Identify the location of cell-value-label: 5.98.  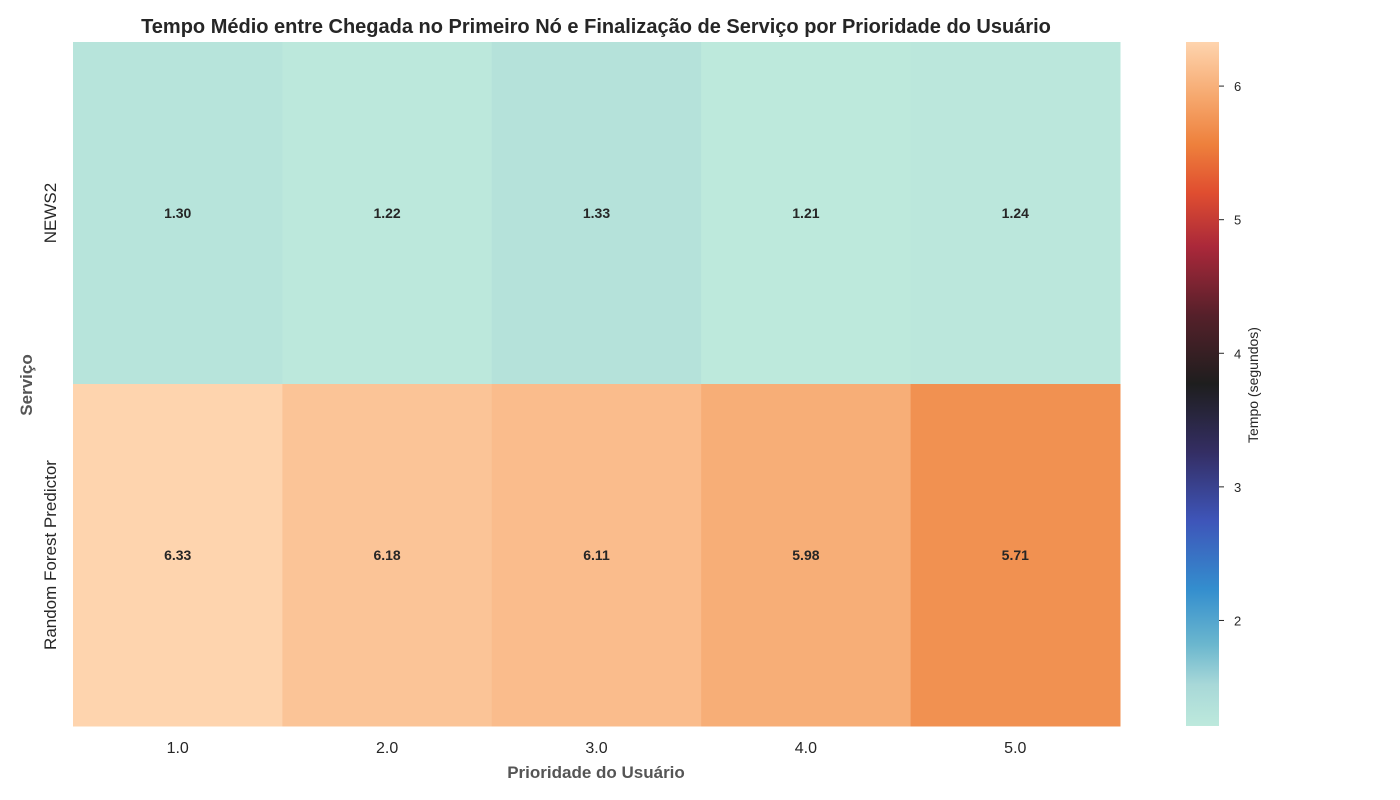
(805, 555).